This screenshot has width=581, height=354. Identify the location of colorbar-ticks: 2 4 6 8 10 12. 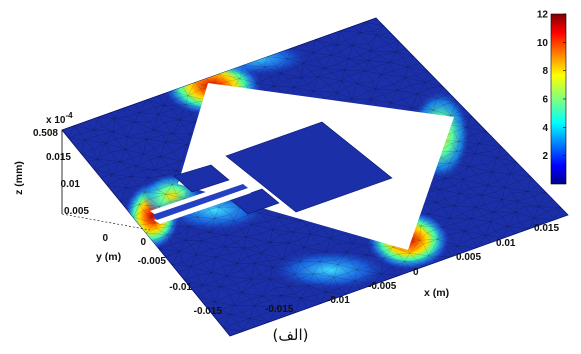
(551, 86).